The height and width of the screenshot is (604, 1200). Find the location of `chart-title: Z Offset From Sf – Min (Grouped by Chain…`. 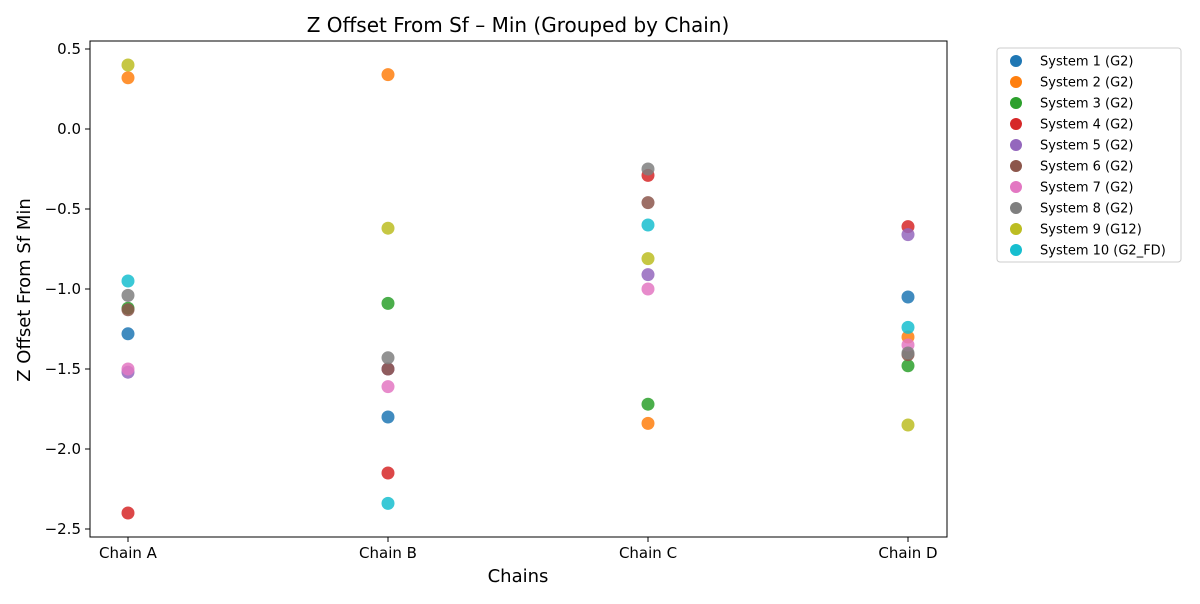

chart-title: Z Offset From Sf – Min (Grouped by Chain… is located at coordinates (518, 25).